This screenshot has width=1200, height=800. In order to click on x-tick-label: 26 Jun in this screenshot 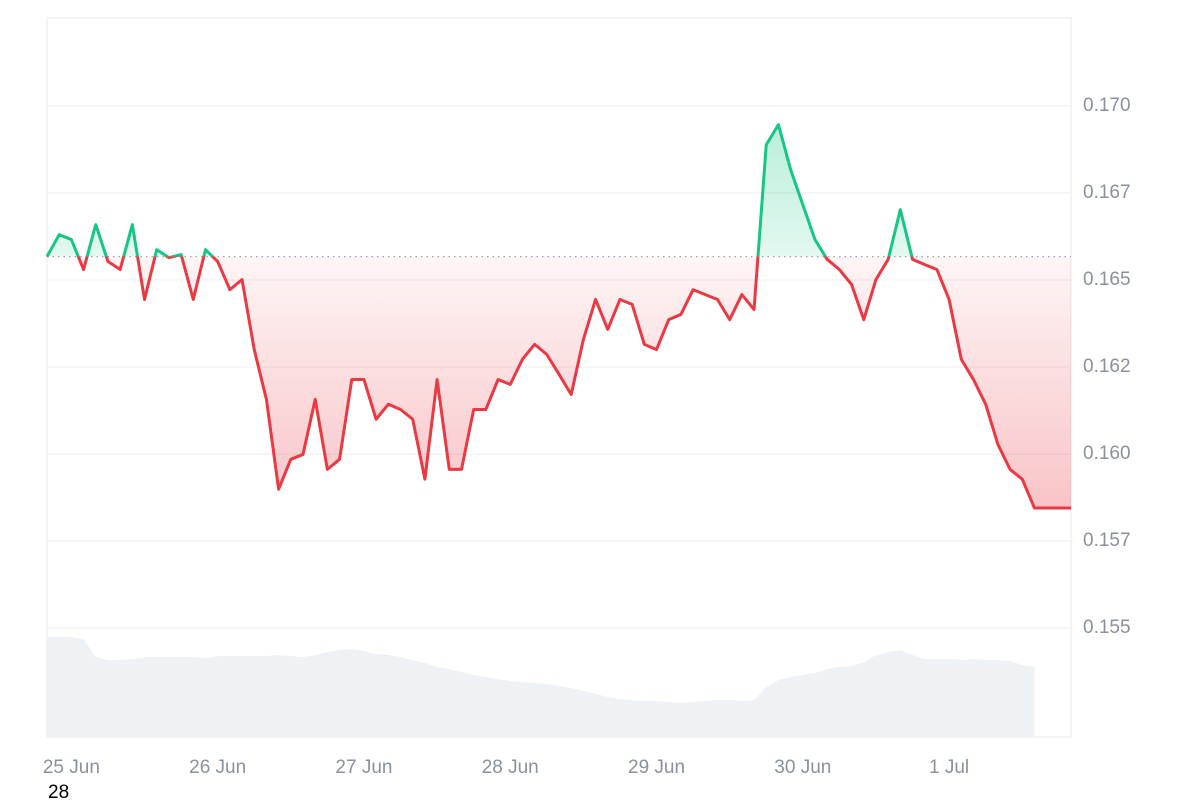, I will do `click(217, 767)`.